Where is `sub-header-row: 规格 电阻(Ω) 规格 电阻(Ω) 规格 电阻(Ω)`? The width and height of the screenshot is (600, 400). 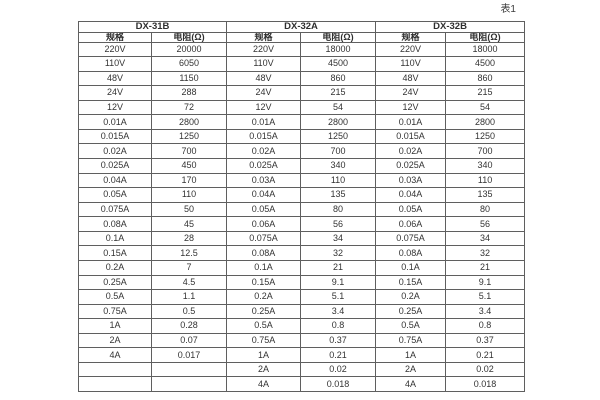
sub-header-row: 规格 电阻(Ω) 规格 电阻(Ω) 规格 电阻(Ω) is located at coordinates (302, 37).